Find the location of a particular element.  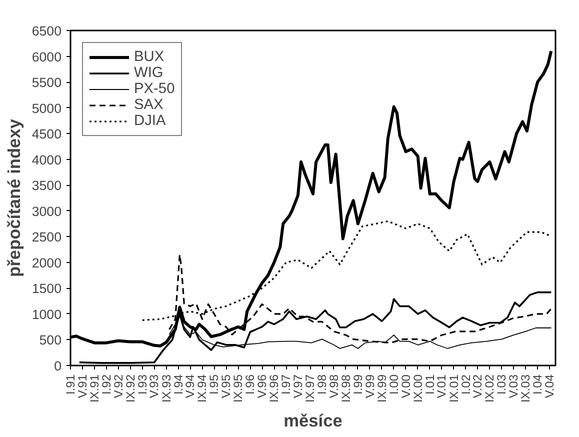

x-tick-label: V.95 is located at coordinates (226, 386).